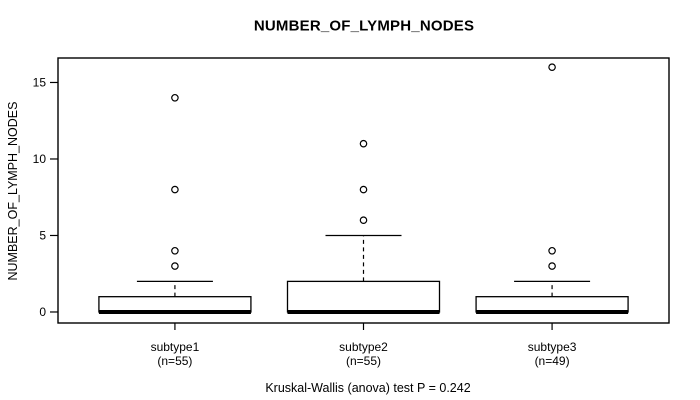 The height and width of the screenshot is (400, 700). I want to click on group-label: subtype1, so click(175, 347).